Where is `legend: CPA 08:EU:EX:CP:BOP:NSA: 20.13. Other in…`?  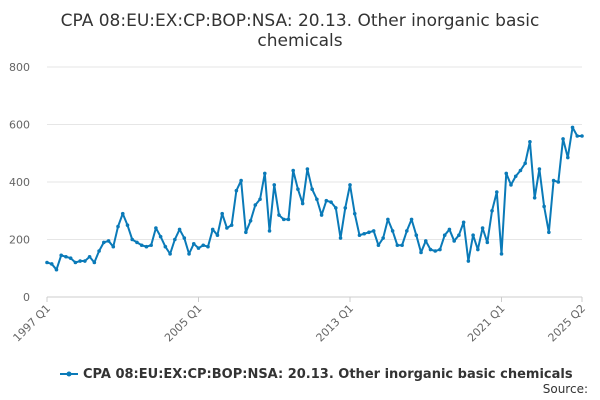
legend: CPA 08:EU:EX:CP:BOP:NSA: 20.13. Other in… is located at coordinates (316, 374).